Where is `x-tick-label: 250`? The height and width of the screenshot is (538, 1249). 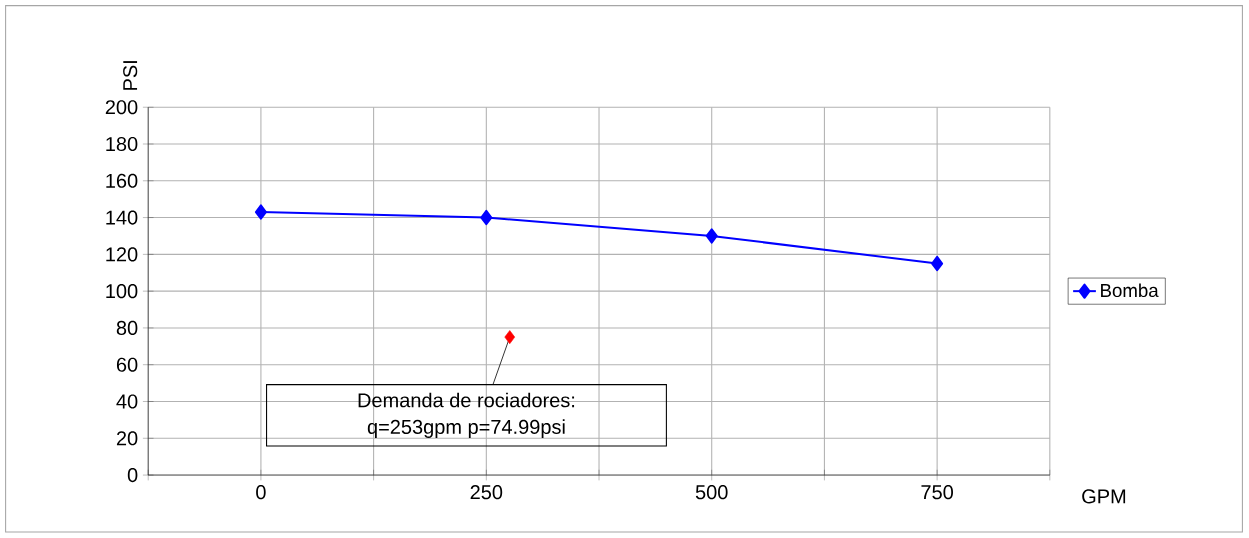 x-tick-label: 250 is located at coordinates (486, 492).